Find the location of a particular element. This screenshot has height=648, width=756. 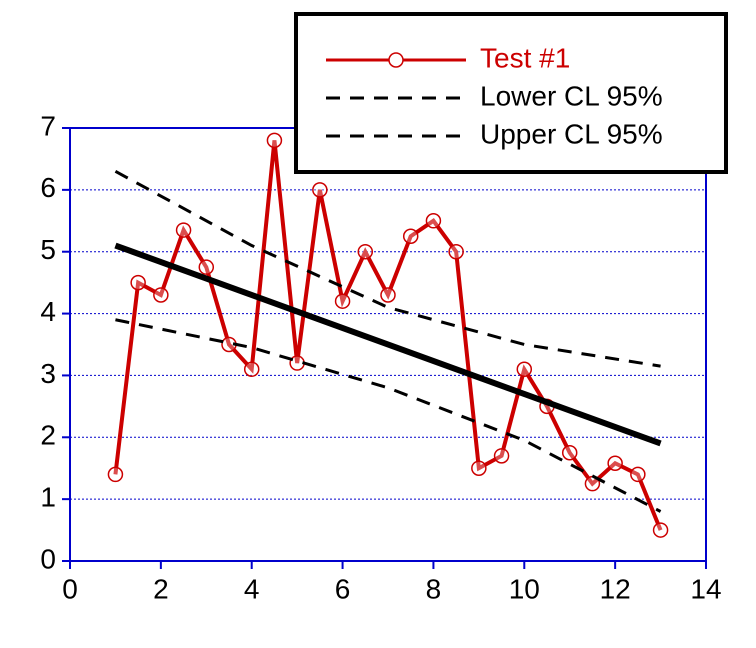

x-tick-label: 6 is located at coordinates (343, 588).